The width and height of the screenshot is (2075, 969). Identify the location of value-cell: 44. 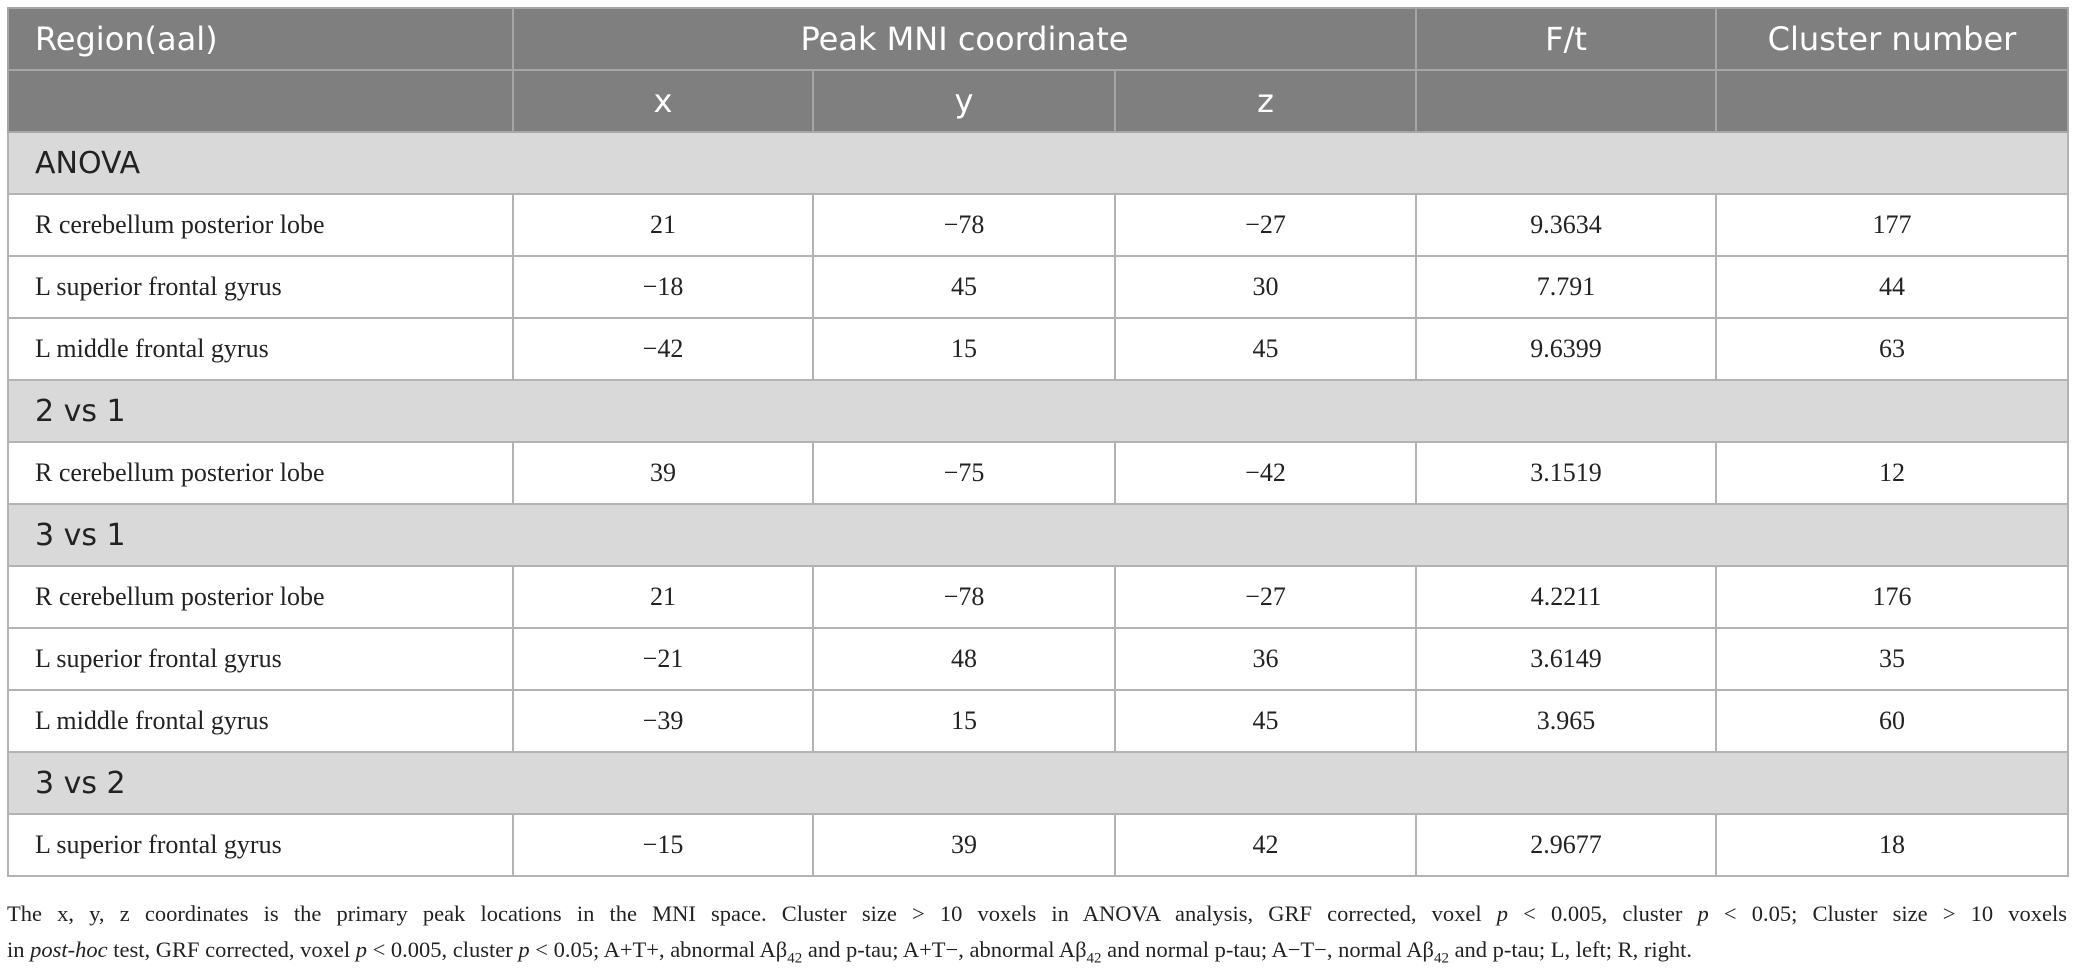
(1892, 287).